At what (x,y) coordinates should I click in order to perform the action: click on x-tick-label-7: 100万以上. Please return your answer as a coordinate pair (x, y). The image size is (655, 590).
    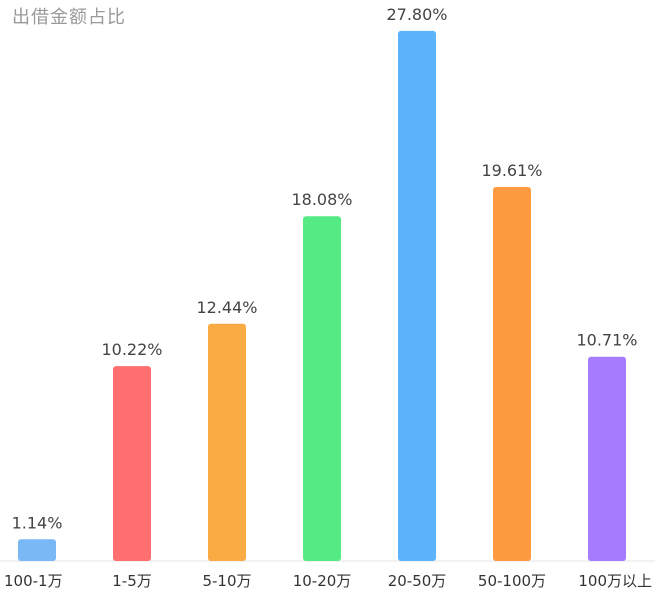
    Looking at the image, I should click on (615, 581).